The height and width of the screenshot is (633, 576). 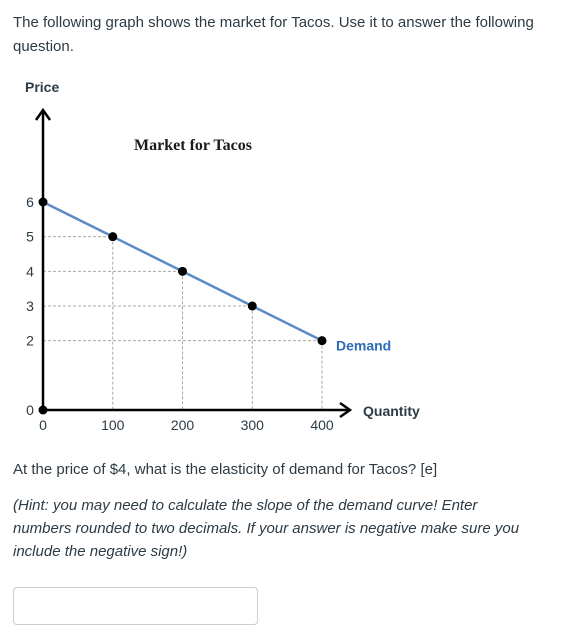 I want to click on guide-lines, so click(x=183, y=323).